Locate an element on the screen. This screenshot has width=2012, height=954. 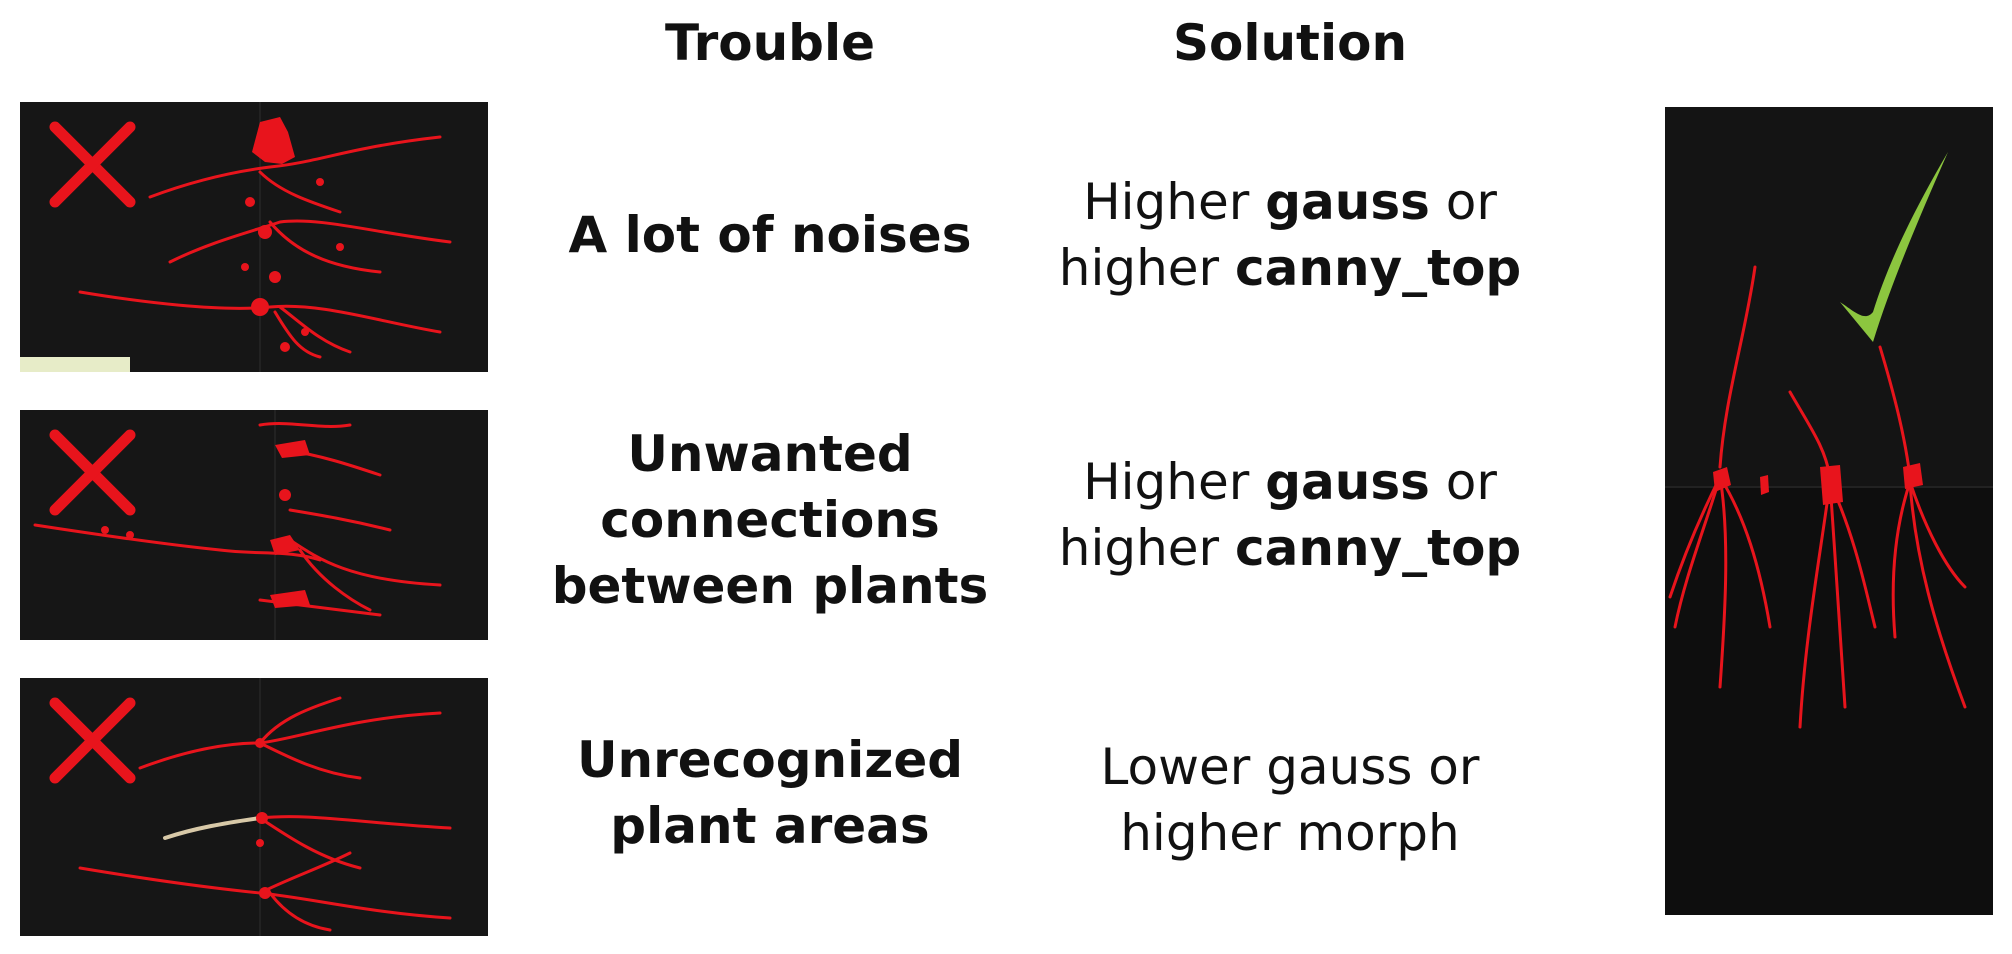
trouble-header: Trouble is located at coordinates (770, 43).